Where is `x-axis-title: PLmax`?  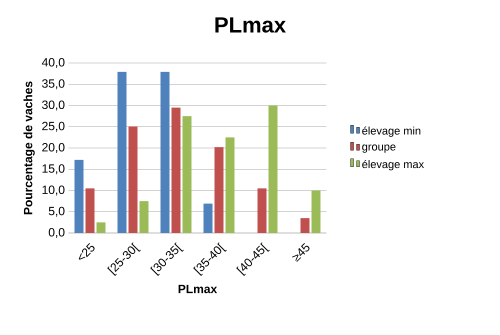 x-axis-title: PLmax is located at coordinates (198, 289).